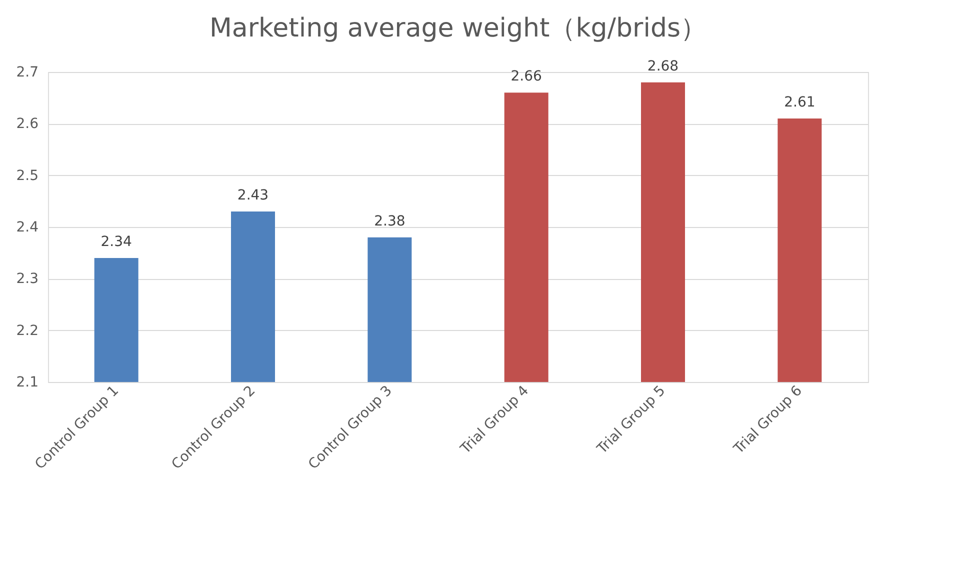 The width and height of the screenshot is (957, 576). Describe the element at coordinates (27, 330) in the screenshot. I see `y-tick-label: 2.2` at that location.